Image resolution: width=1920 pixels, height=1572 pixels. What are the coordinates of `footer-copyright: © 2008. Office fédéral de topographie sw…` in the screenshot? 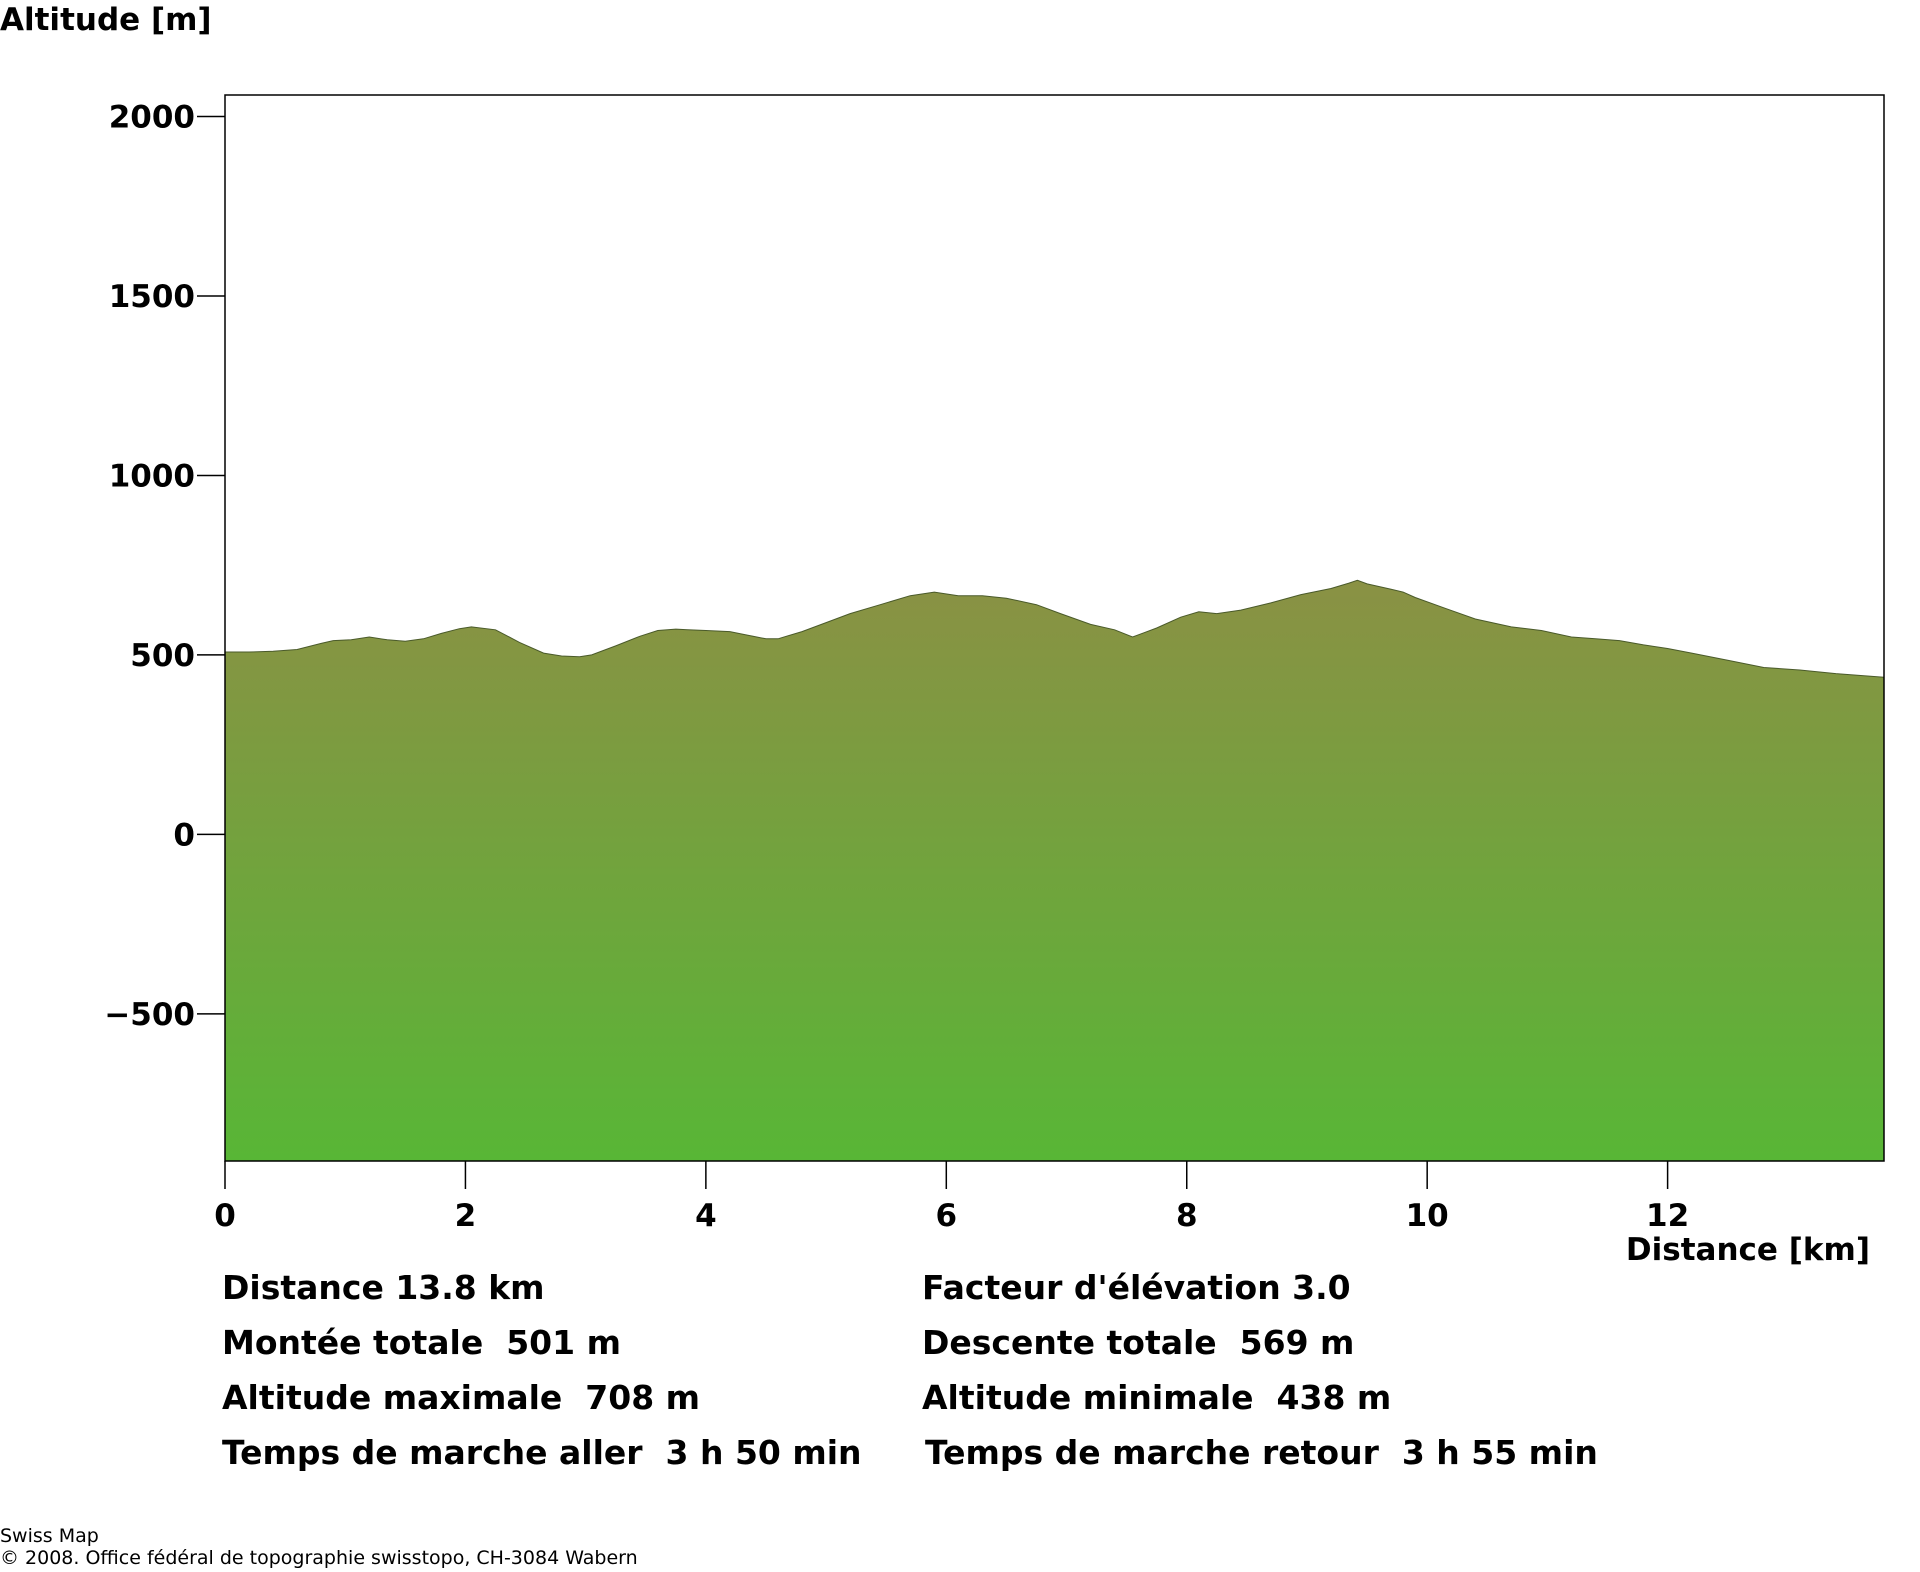 It's located at (319, 1558).